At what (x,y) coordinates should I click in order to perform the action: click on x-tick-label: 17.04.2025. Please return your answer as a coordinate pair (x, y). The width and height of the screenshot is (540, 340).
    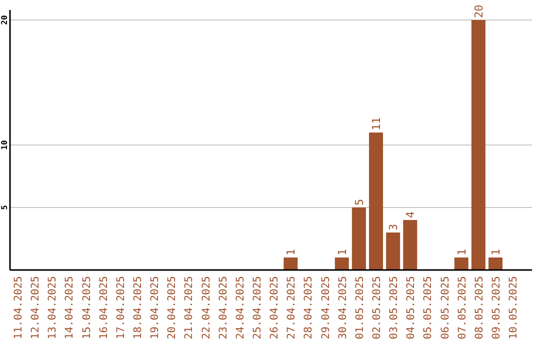
    Looking at the image, I should click on (120, 308).